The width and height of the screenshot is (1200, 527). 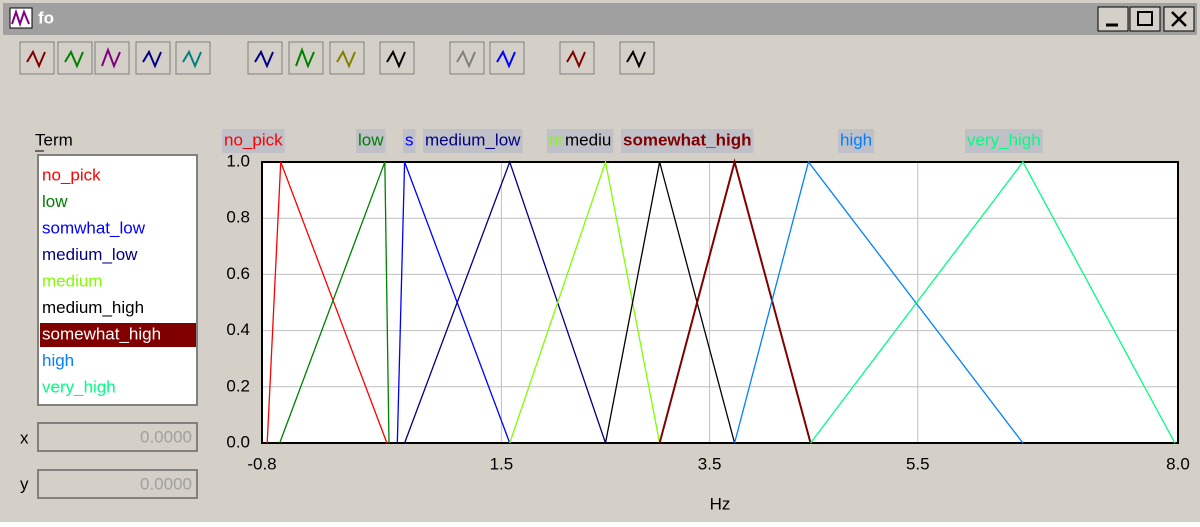 I want to click on y-tick-label: 1.0, so click(x=238, y=160).